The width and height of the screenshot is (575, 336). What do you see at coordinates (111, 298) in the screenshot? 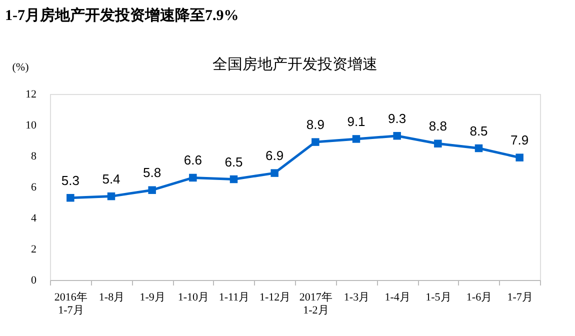
I see `x-tick-label: 1-8月` at bounding box center [111, 298].